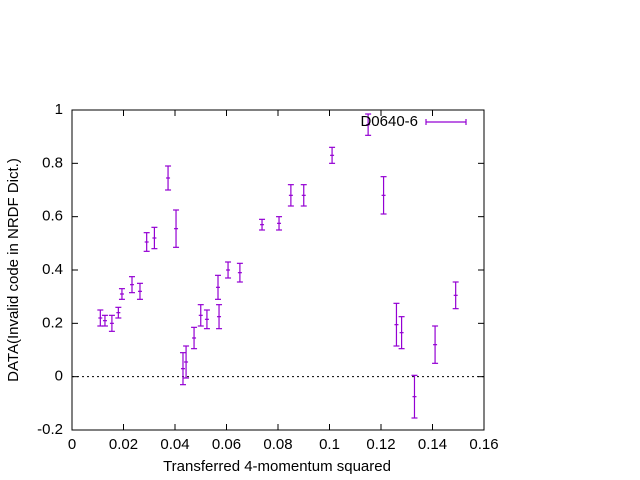 The height and width of the screenshot is (480, 640). Describe the element at coordinates (52, 216) in the screenshot. I see `y-tick-label: 0.6` at that location.